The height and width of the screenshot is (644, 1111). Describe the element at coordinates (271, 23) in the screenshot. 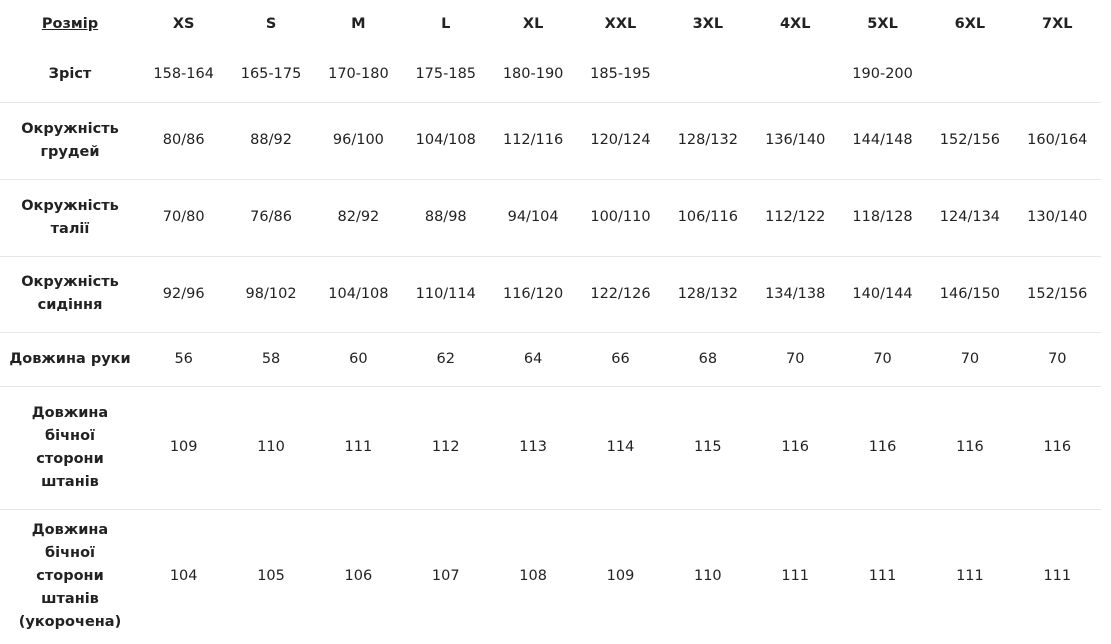

I see `size-header-s: S` at that location.